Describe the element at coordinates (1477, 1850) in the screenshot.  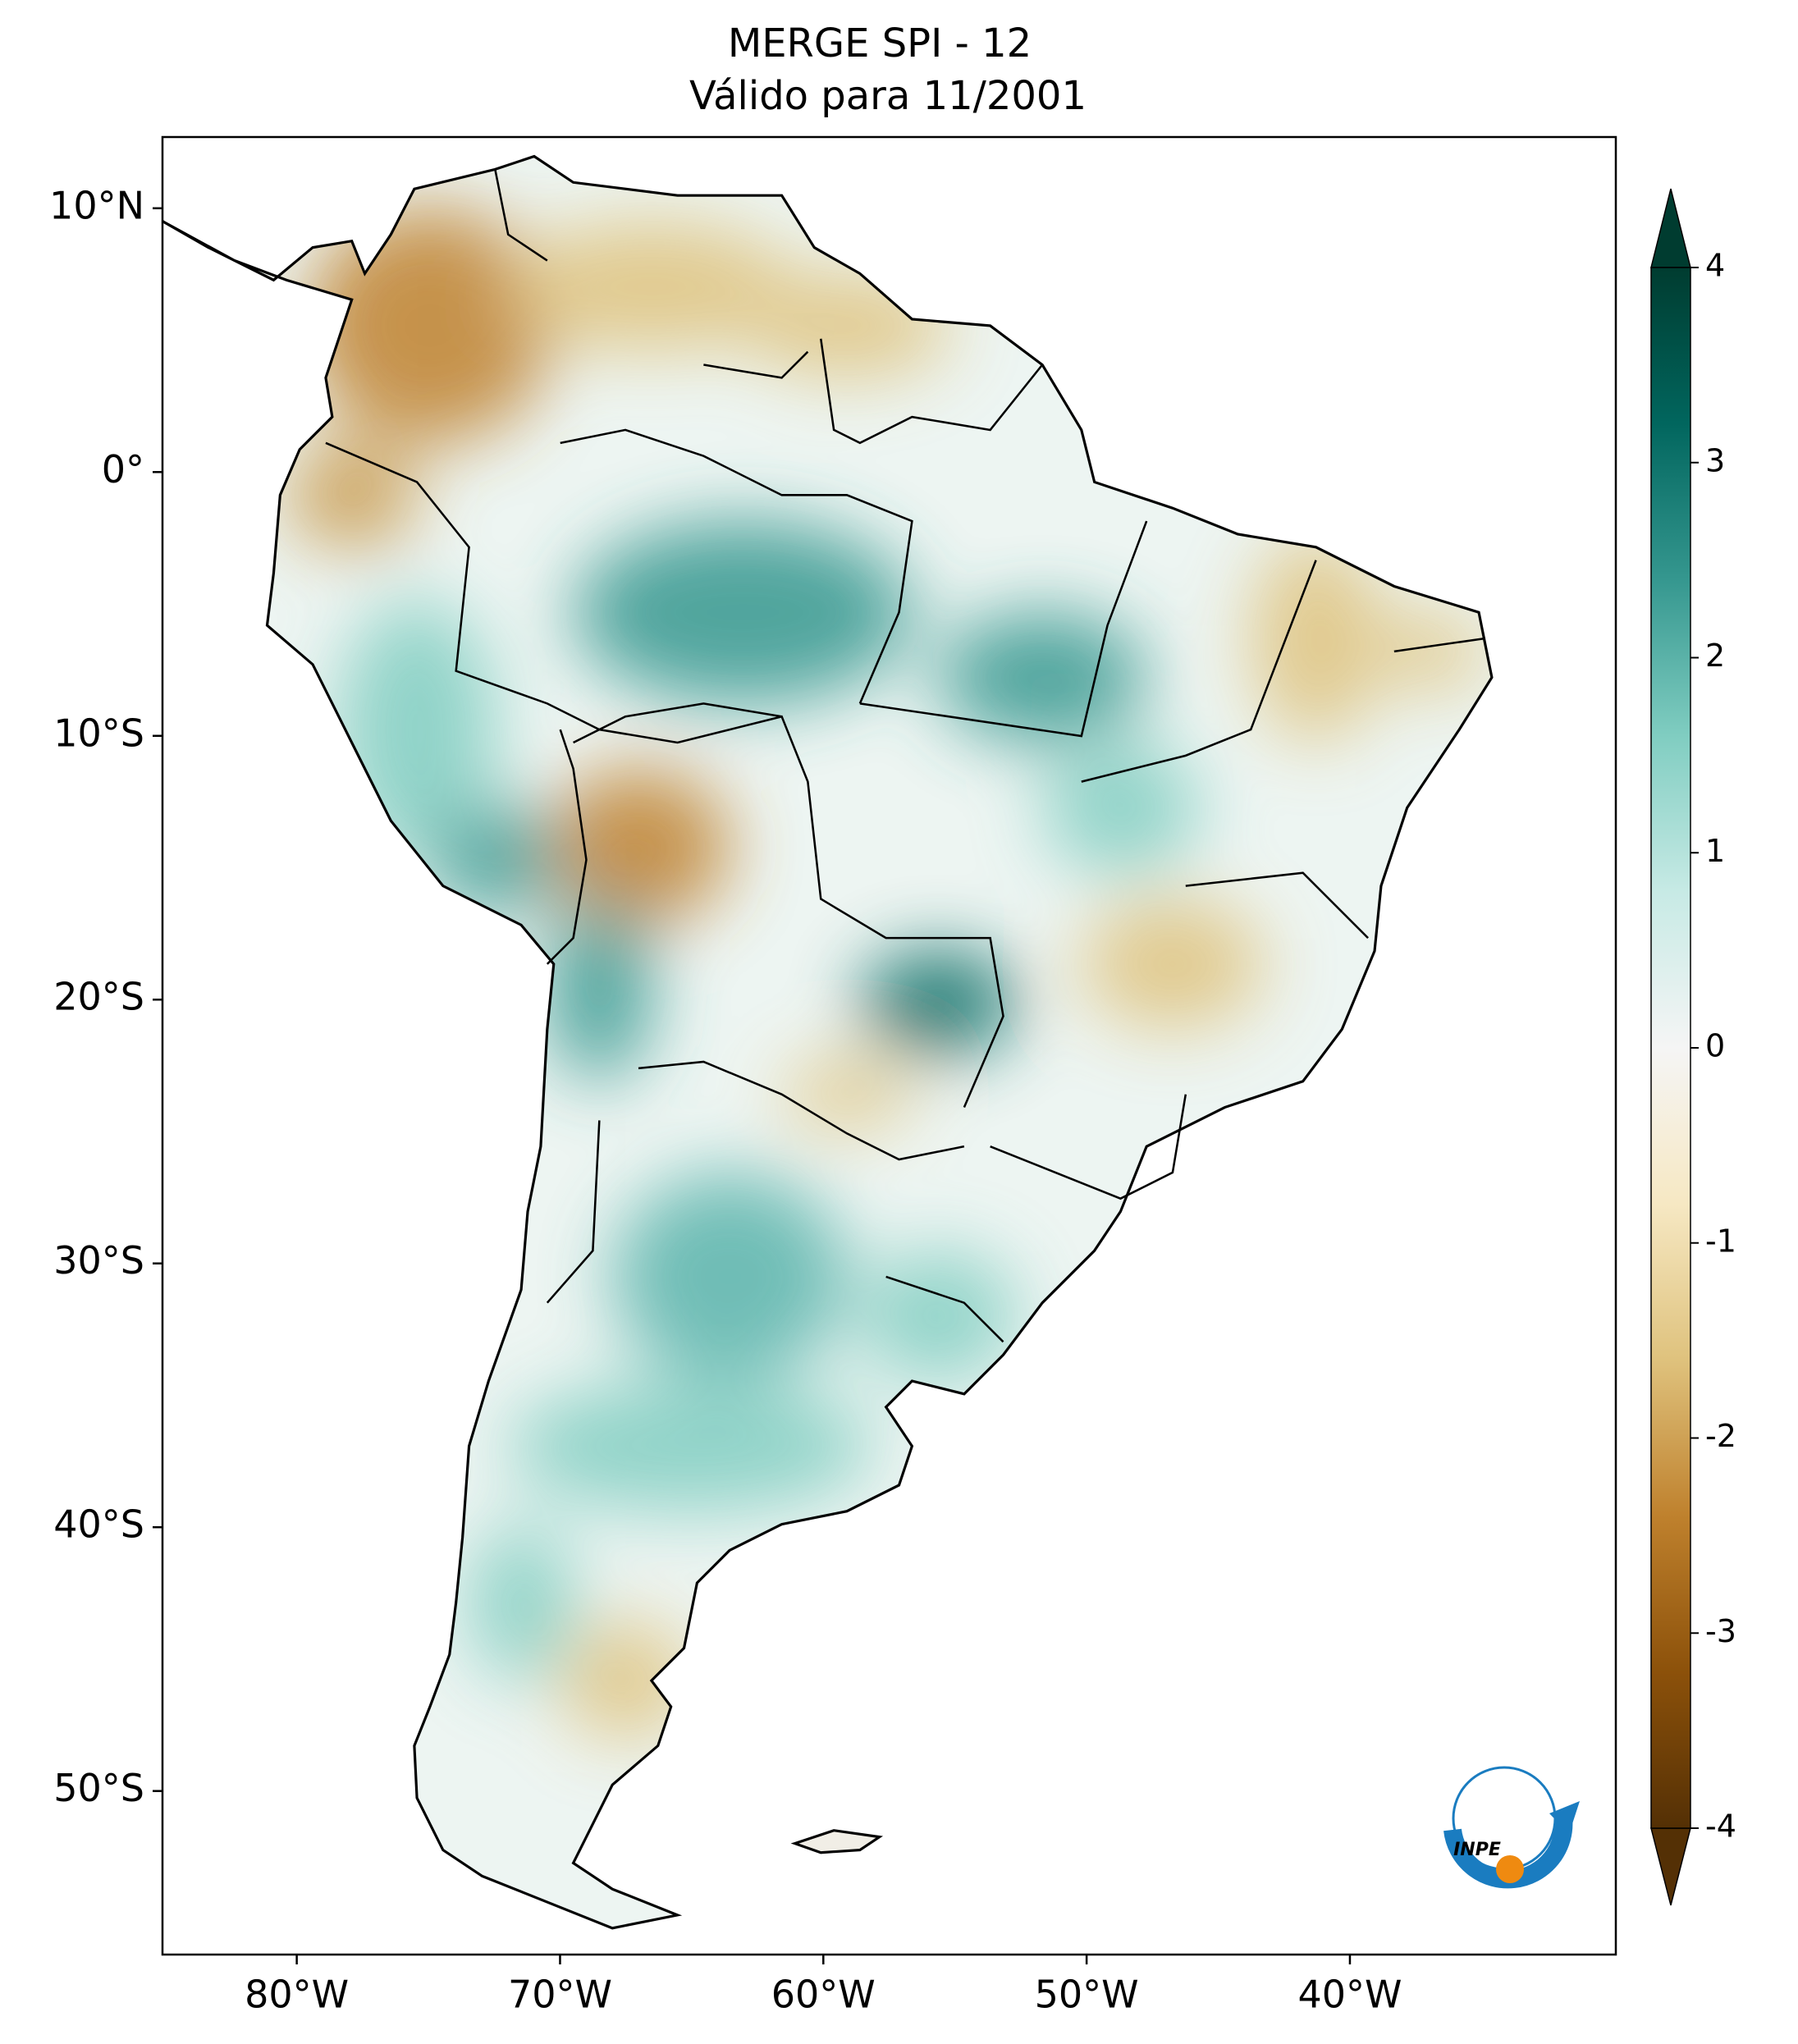
I see `logo-text: INPE` at that location.